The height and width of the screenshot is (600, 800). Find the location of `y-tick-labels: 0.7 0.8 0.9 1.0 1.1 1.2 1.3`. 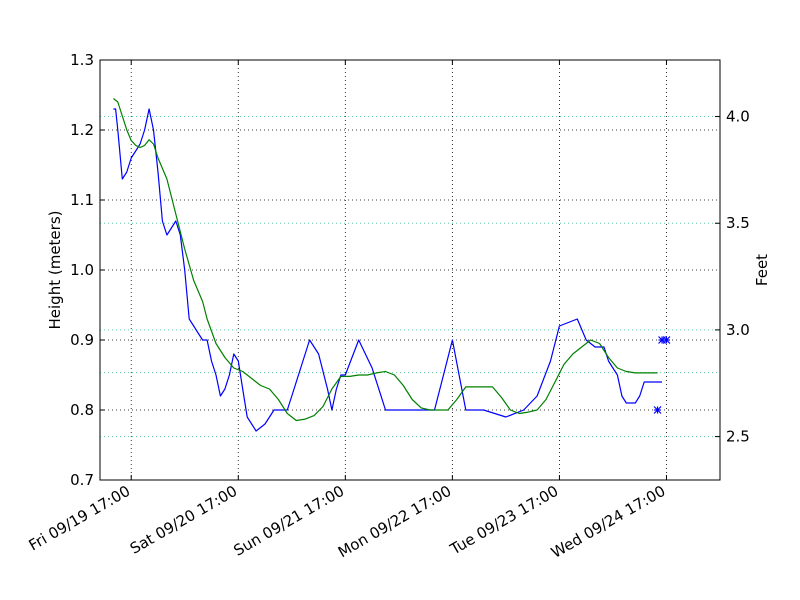

y-tick-labels: 0.7 0.8 0.9 1.0 1.1 1.2 1.3 is located at coordinates (82, 270).